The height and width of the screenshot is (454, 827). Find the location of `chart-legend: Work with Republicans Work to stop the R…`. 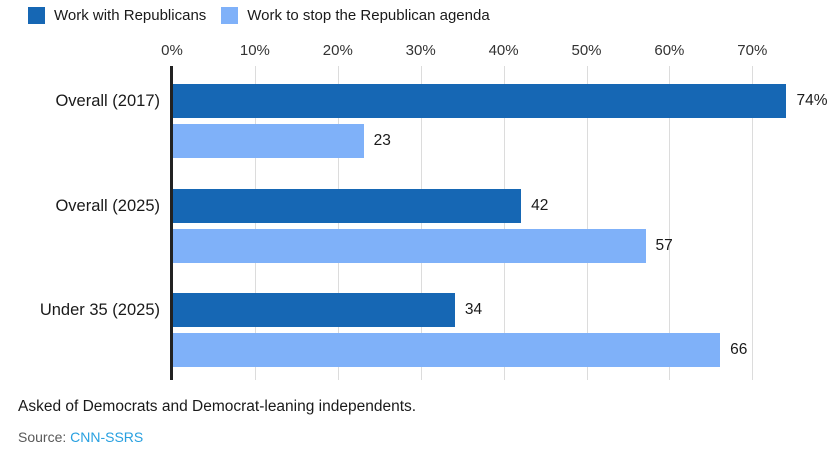

chart-legend: Work with Republicans Work to stop the R… is located at coordinates (259, 15).